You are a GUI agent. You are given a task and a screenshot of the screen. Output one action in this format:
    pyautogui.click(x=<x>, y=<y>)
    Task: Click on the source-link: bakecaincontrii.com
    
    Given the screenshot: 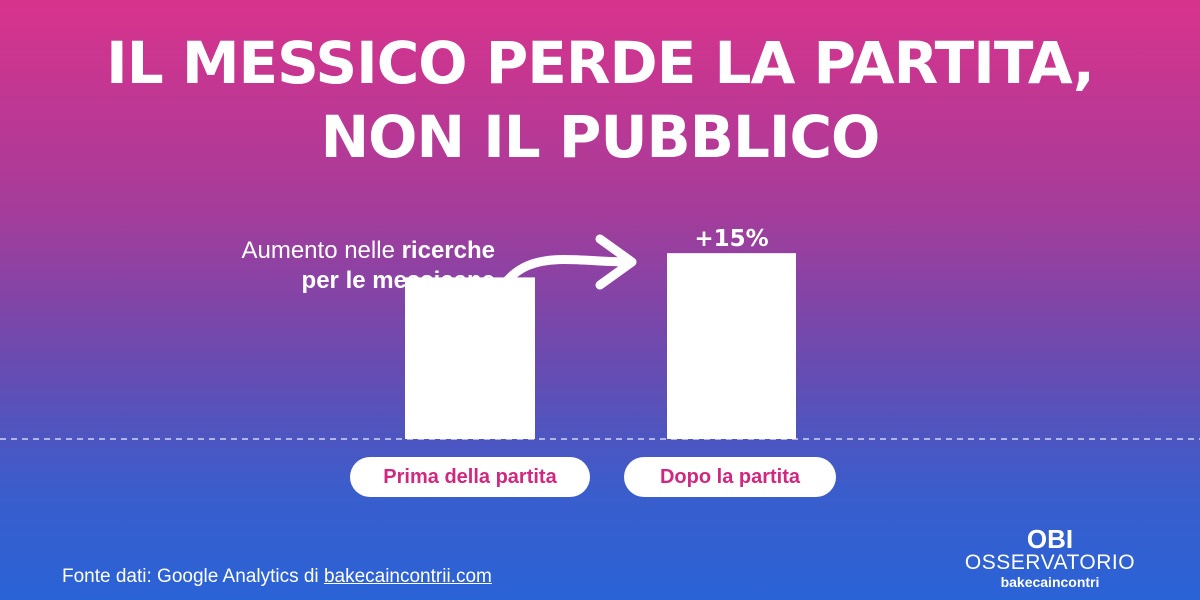 What is the action you would take?
    pyautogui.click(x=407, y=576)
    